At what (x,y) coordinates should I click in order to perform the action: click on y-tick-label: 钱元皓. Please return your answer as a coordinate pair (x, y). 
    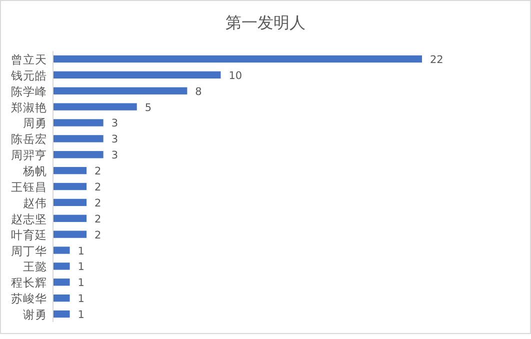
    Looking at the image, I should click on (28, 75).